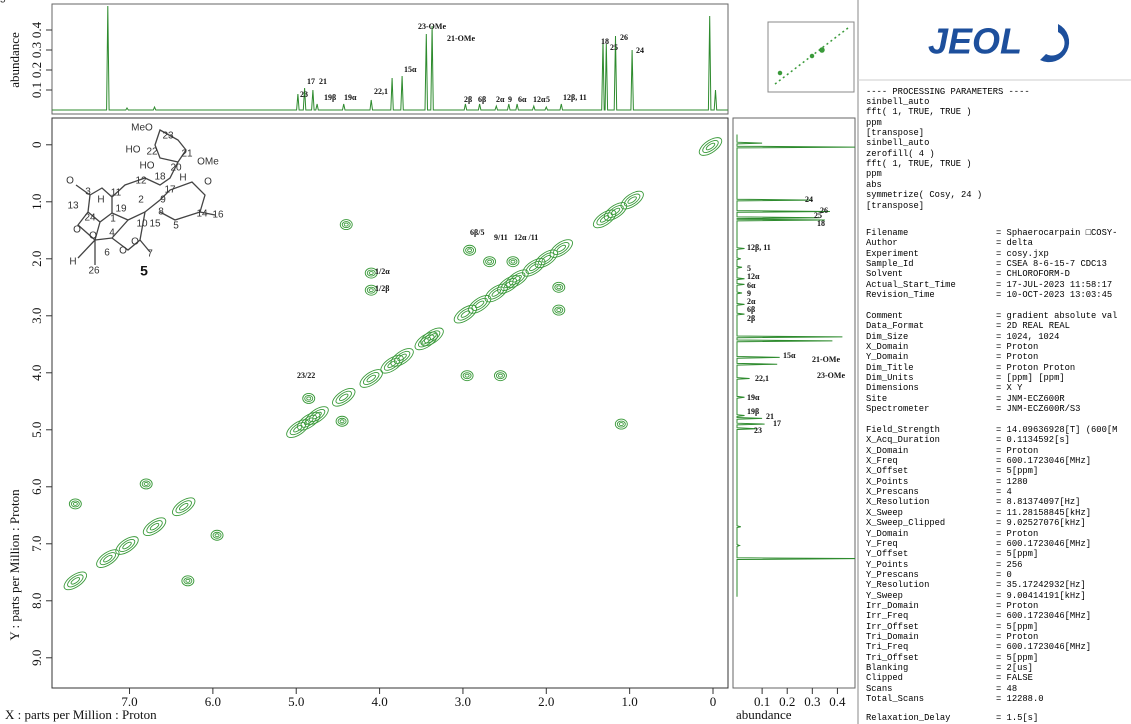 The height and width of the screenshot is (724, 1131). Describe the element at coordinates (176, 226) in the screenshot. I see `structure-label: 5` at that location.